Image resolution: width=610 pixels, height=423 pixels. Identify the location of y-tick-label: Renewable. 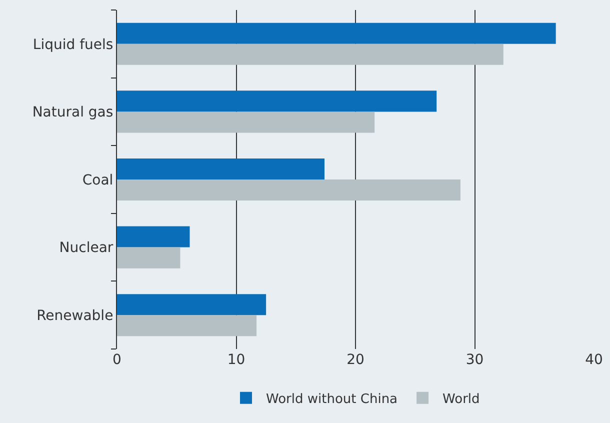
(75, 316).